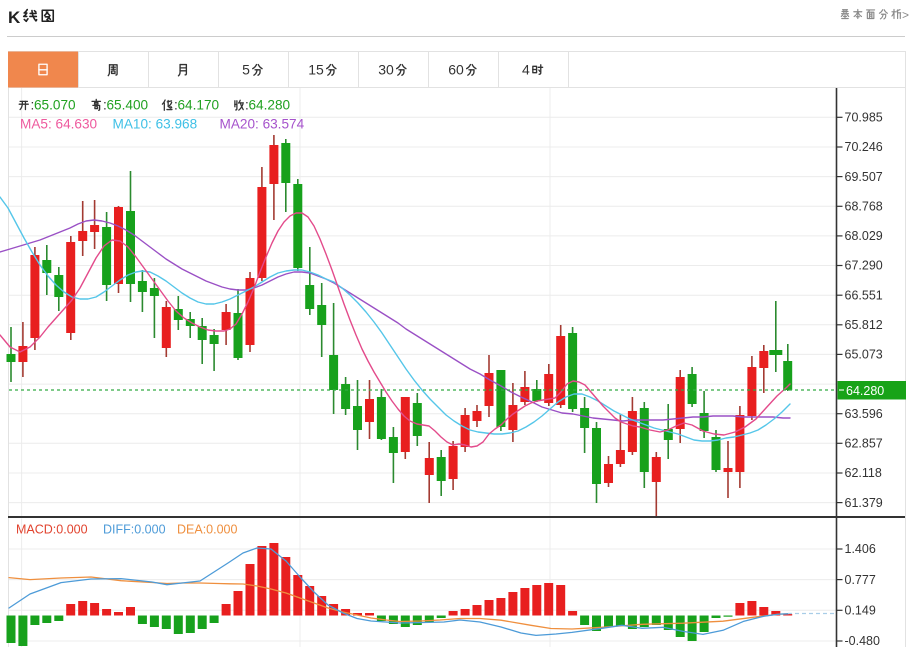 The height and width of the screenshot is (647, 911). I want to click on svg-text: 63.596, so click(864, 414).